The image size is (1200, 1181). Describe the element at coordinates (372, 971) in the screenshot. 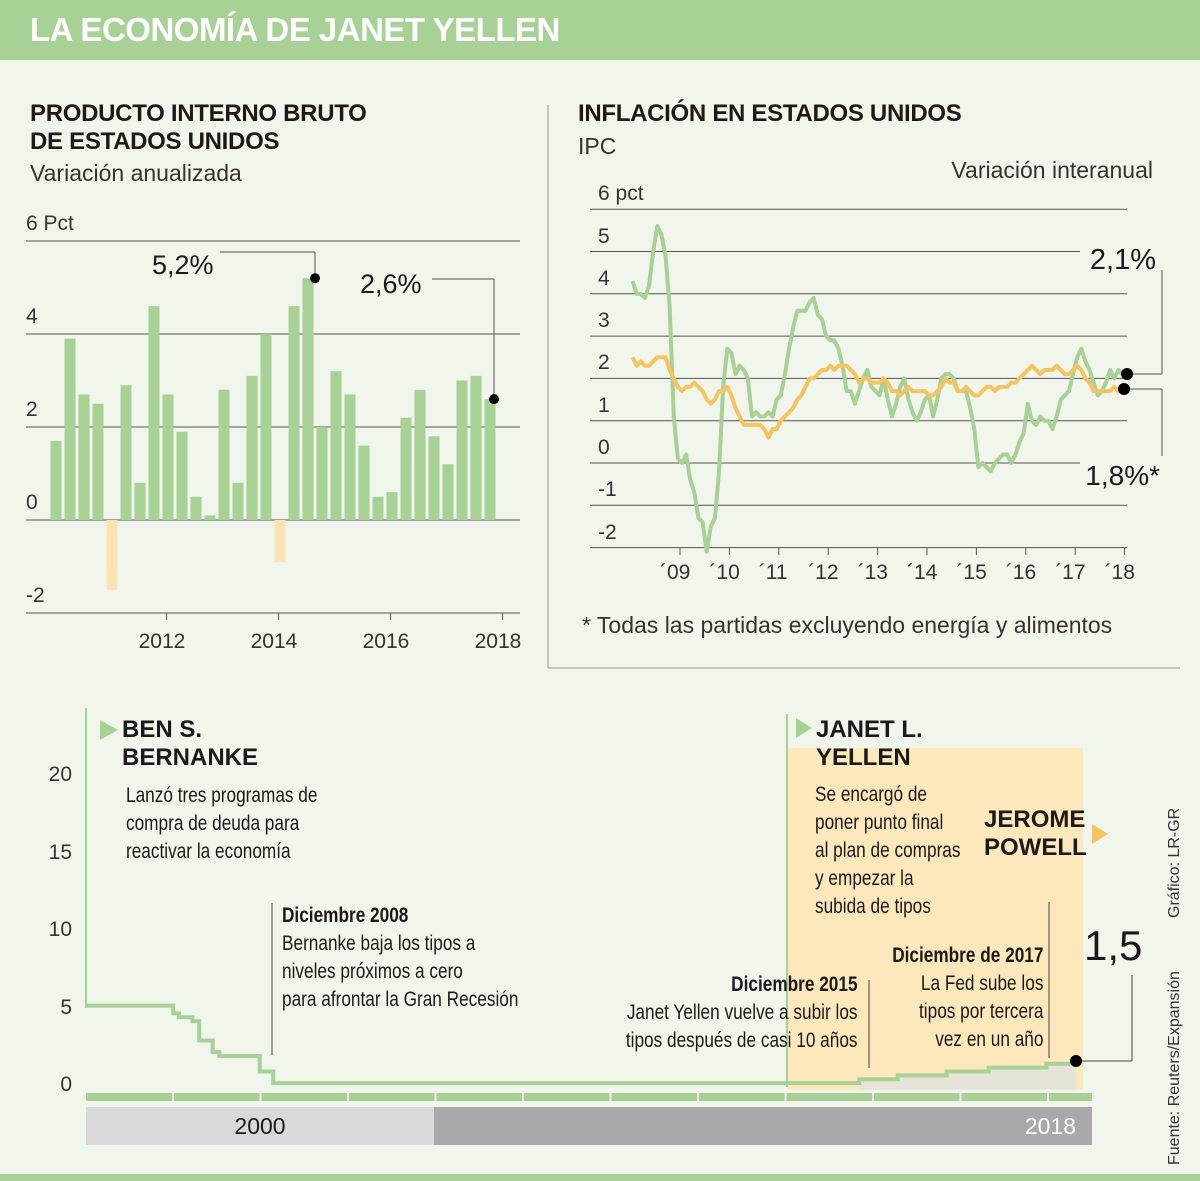

I see `dec2008-desc-line: niveles próximos a cero` at that location.